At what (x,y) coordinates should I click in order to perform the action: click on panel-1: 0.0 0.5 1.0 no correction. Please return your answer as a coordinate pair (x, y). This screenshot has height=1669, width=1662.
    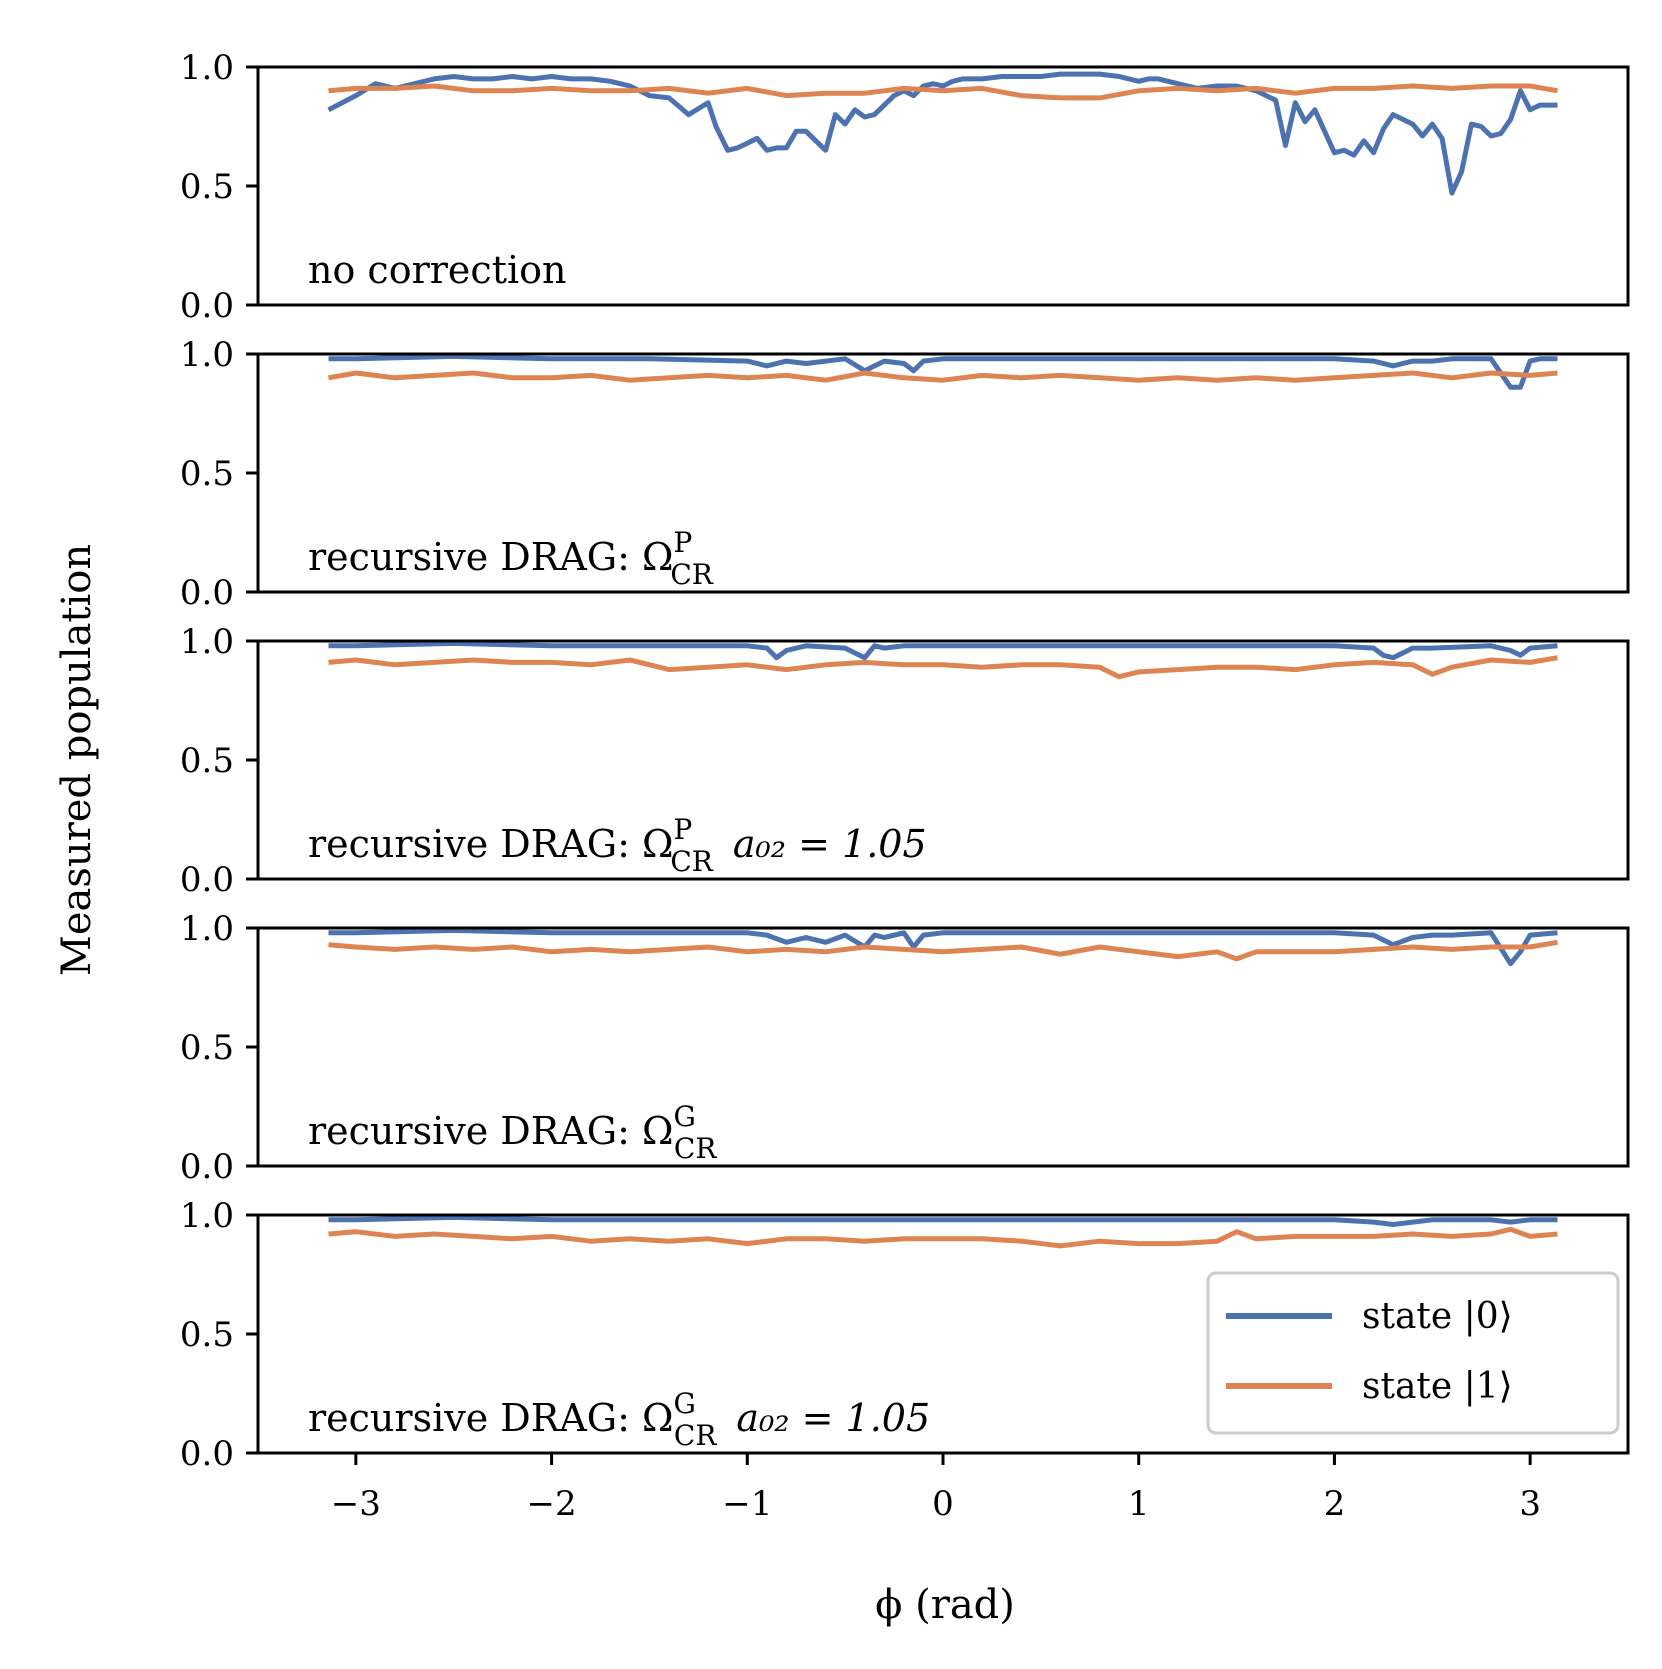
    Looking at the image, I should click on (905, 187).